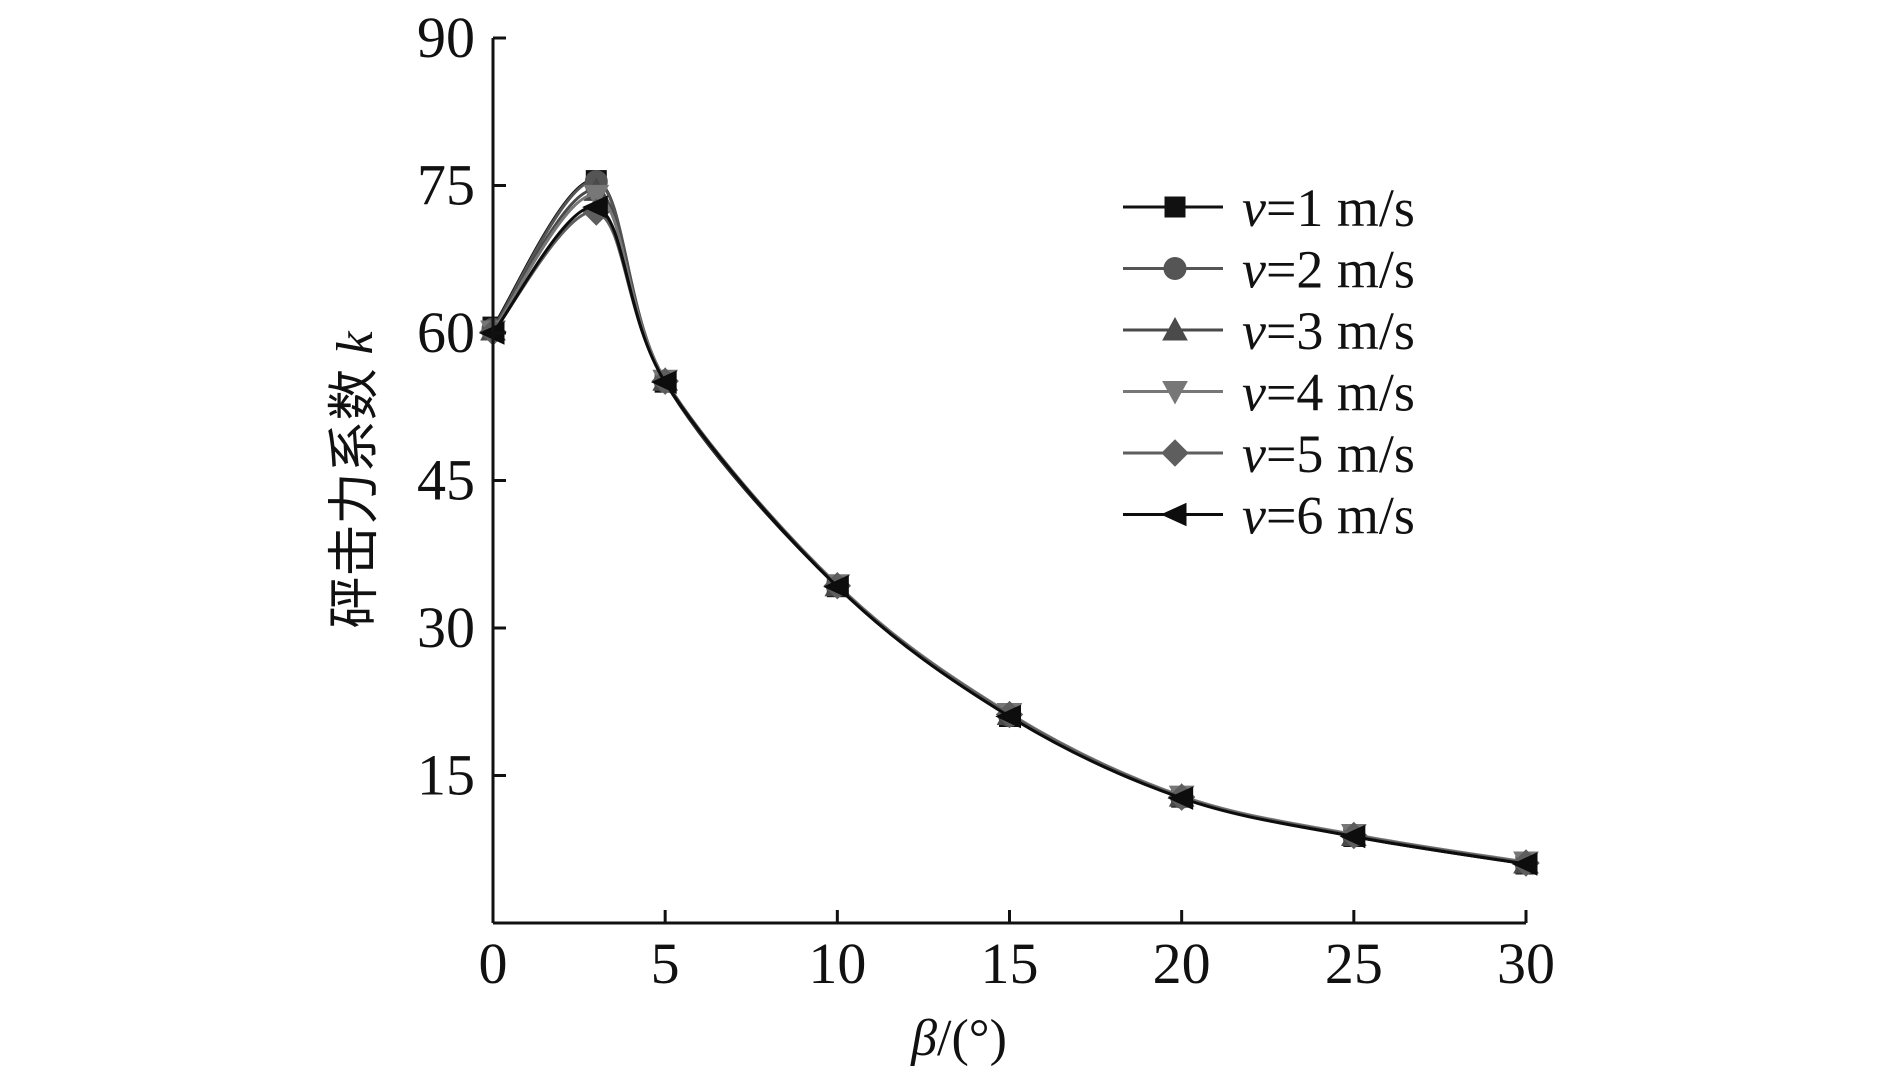  What do you see at coordinates (972, 1038) in the screenshot?
I see `x-axis-unit: /(°)` at bounding box center [972, 1038].